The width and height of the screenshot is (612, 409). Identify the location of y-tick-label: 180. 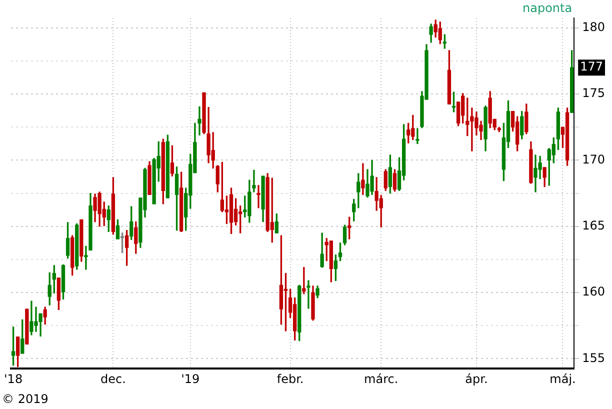
(593, 27).